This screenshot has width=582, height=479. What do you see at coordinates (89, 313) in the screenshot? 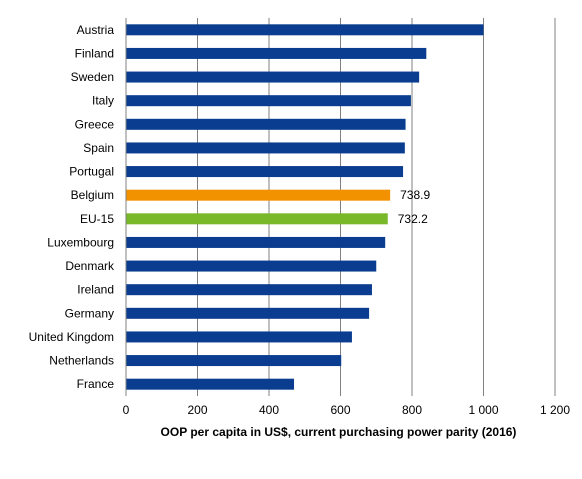
I see `category-label: Germany` at bounding box center [89, 313].